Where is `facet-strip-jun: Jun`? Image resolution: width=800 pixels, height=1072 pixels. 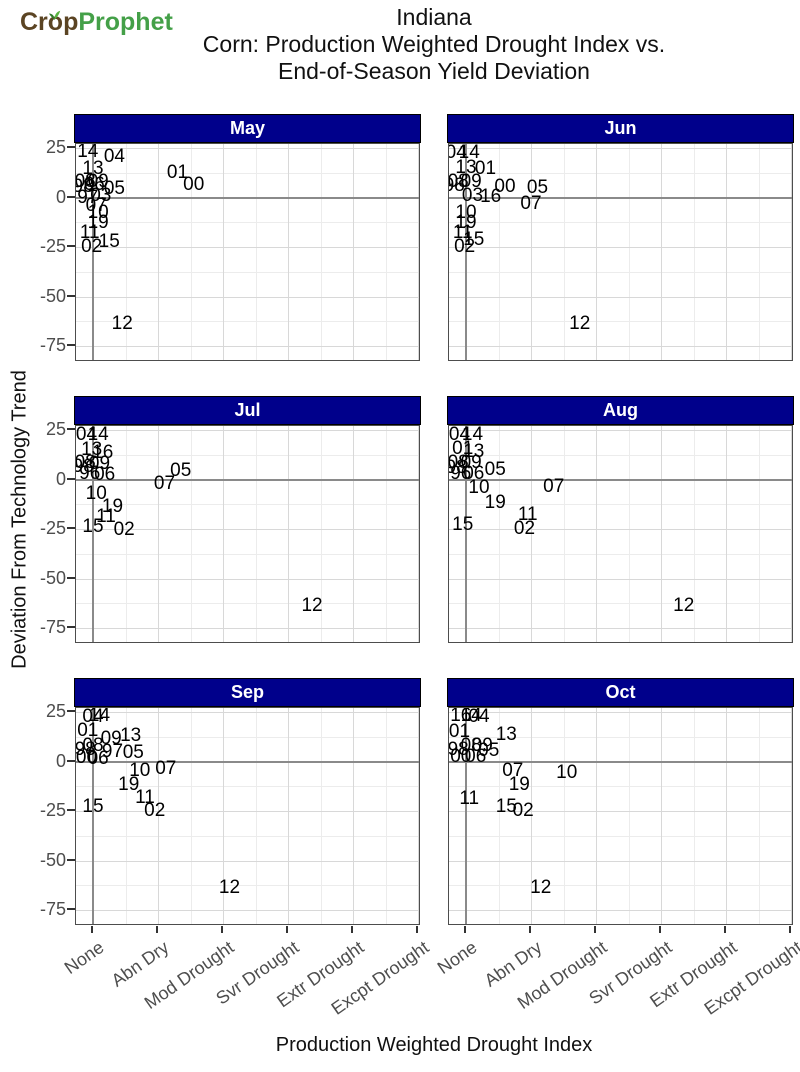 facet-strip-jun: Jun is located at coordinates (620, 128).